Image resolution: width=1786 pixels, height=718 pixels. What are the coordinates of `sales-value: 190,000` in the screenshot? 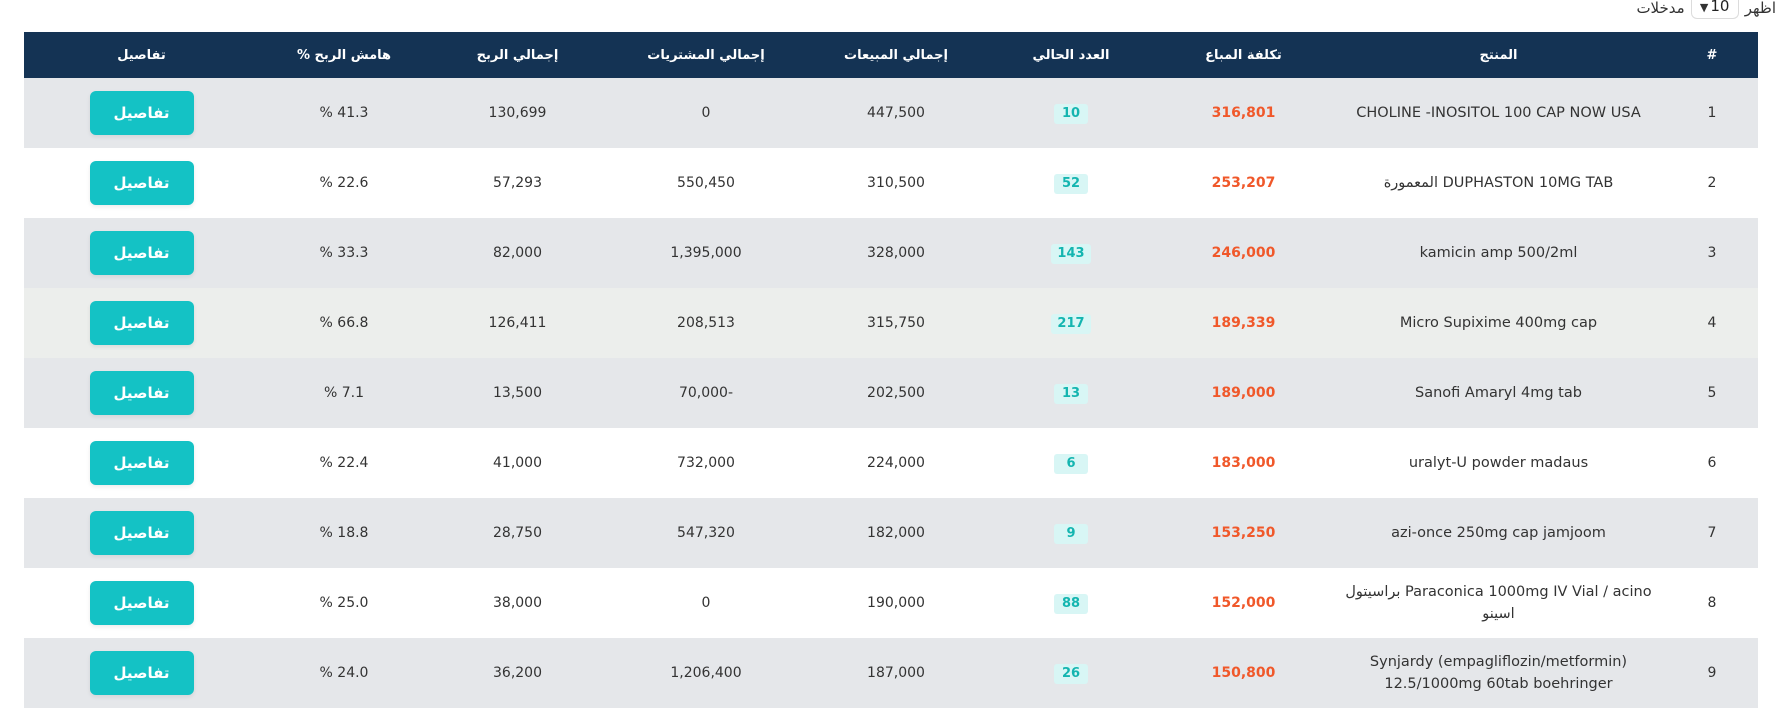 It's located at (896, 603).